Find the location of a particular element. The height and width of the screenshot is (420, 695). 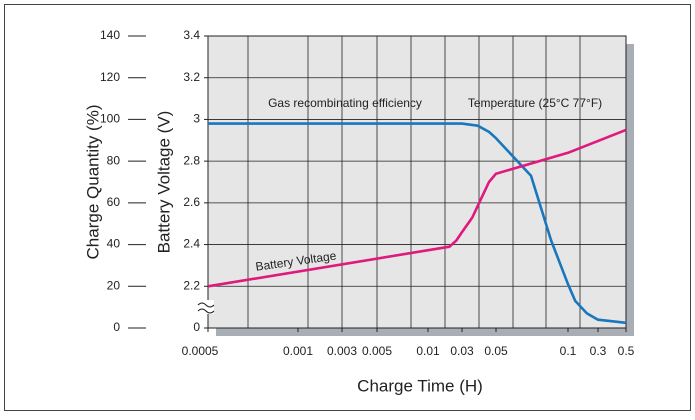

y2-axis-title: Battery Voltage (V) is located at coordinates (163, 182).